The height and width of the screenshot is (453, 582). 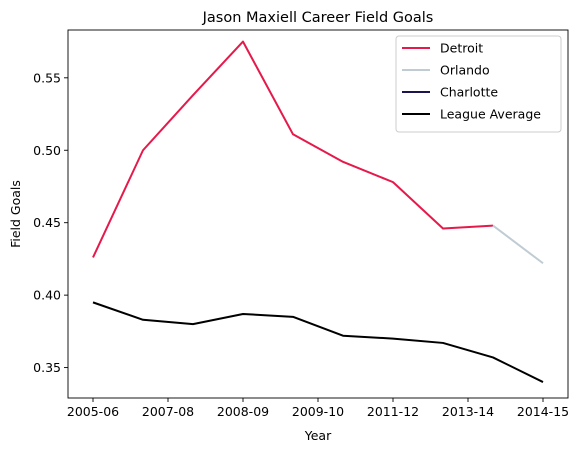 What do you see at coordinates (243, 411) in the screenshot?
I see `x-tick-label: 2008-09` at bounding box center [243, 411].